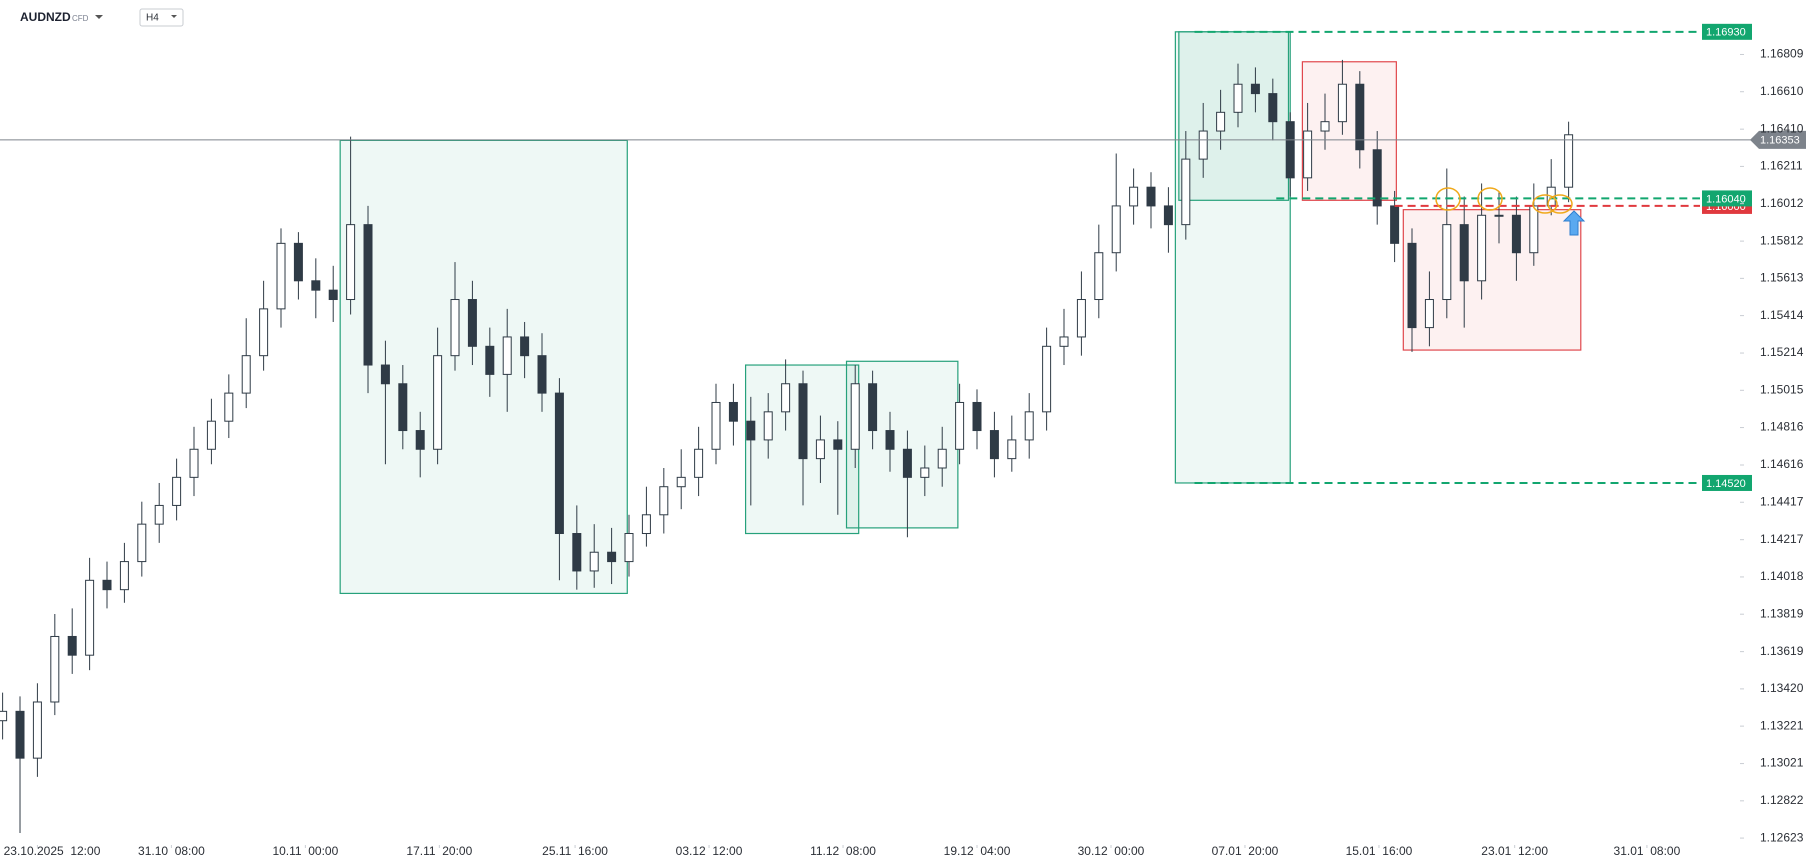 The width and height of the screenshot is (1810, 865). I want to click on y-tick-label: 1.12623, so click(1782, 837).